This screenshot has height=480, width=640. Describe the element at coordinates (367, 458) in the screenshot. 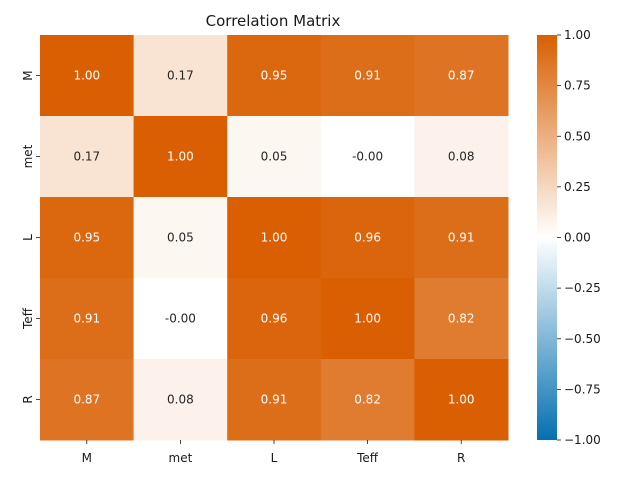

I see `x-tick-label: Teff` at that location.